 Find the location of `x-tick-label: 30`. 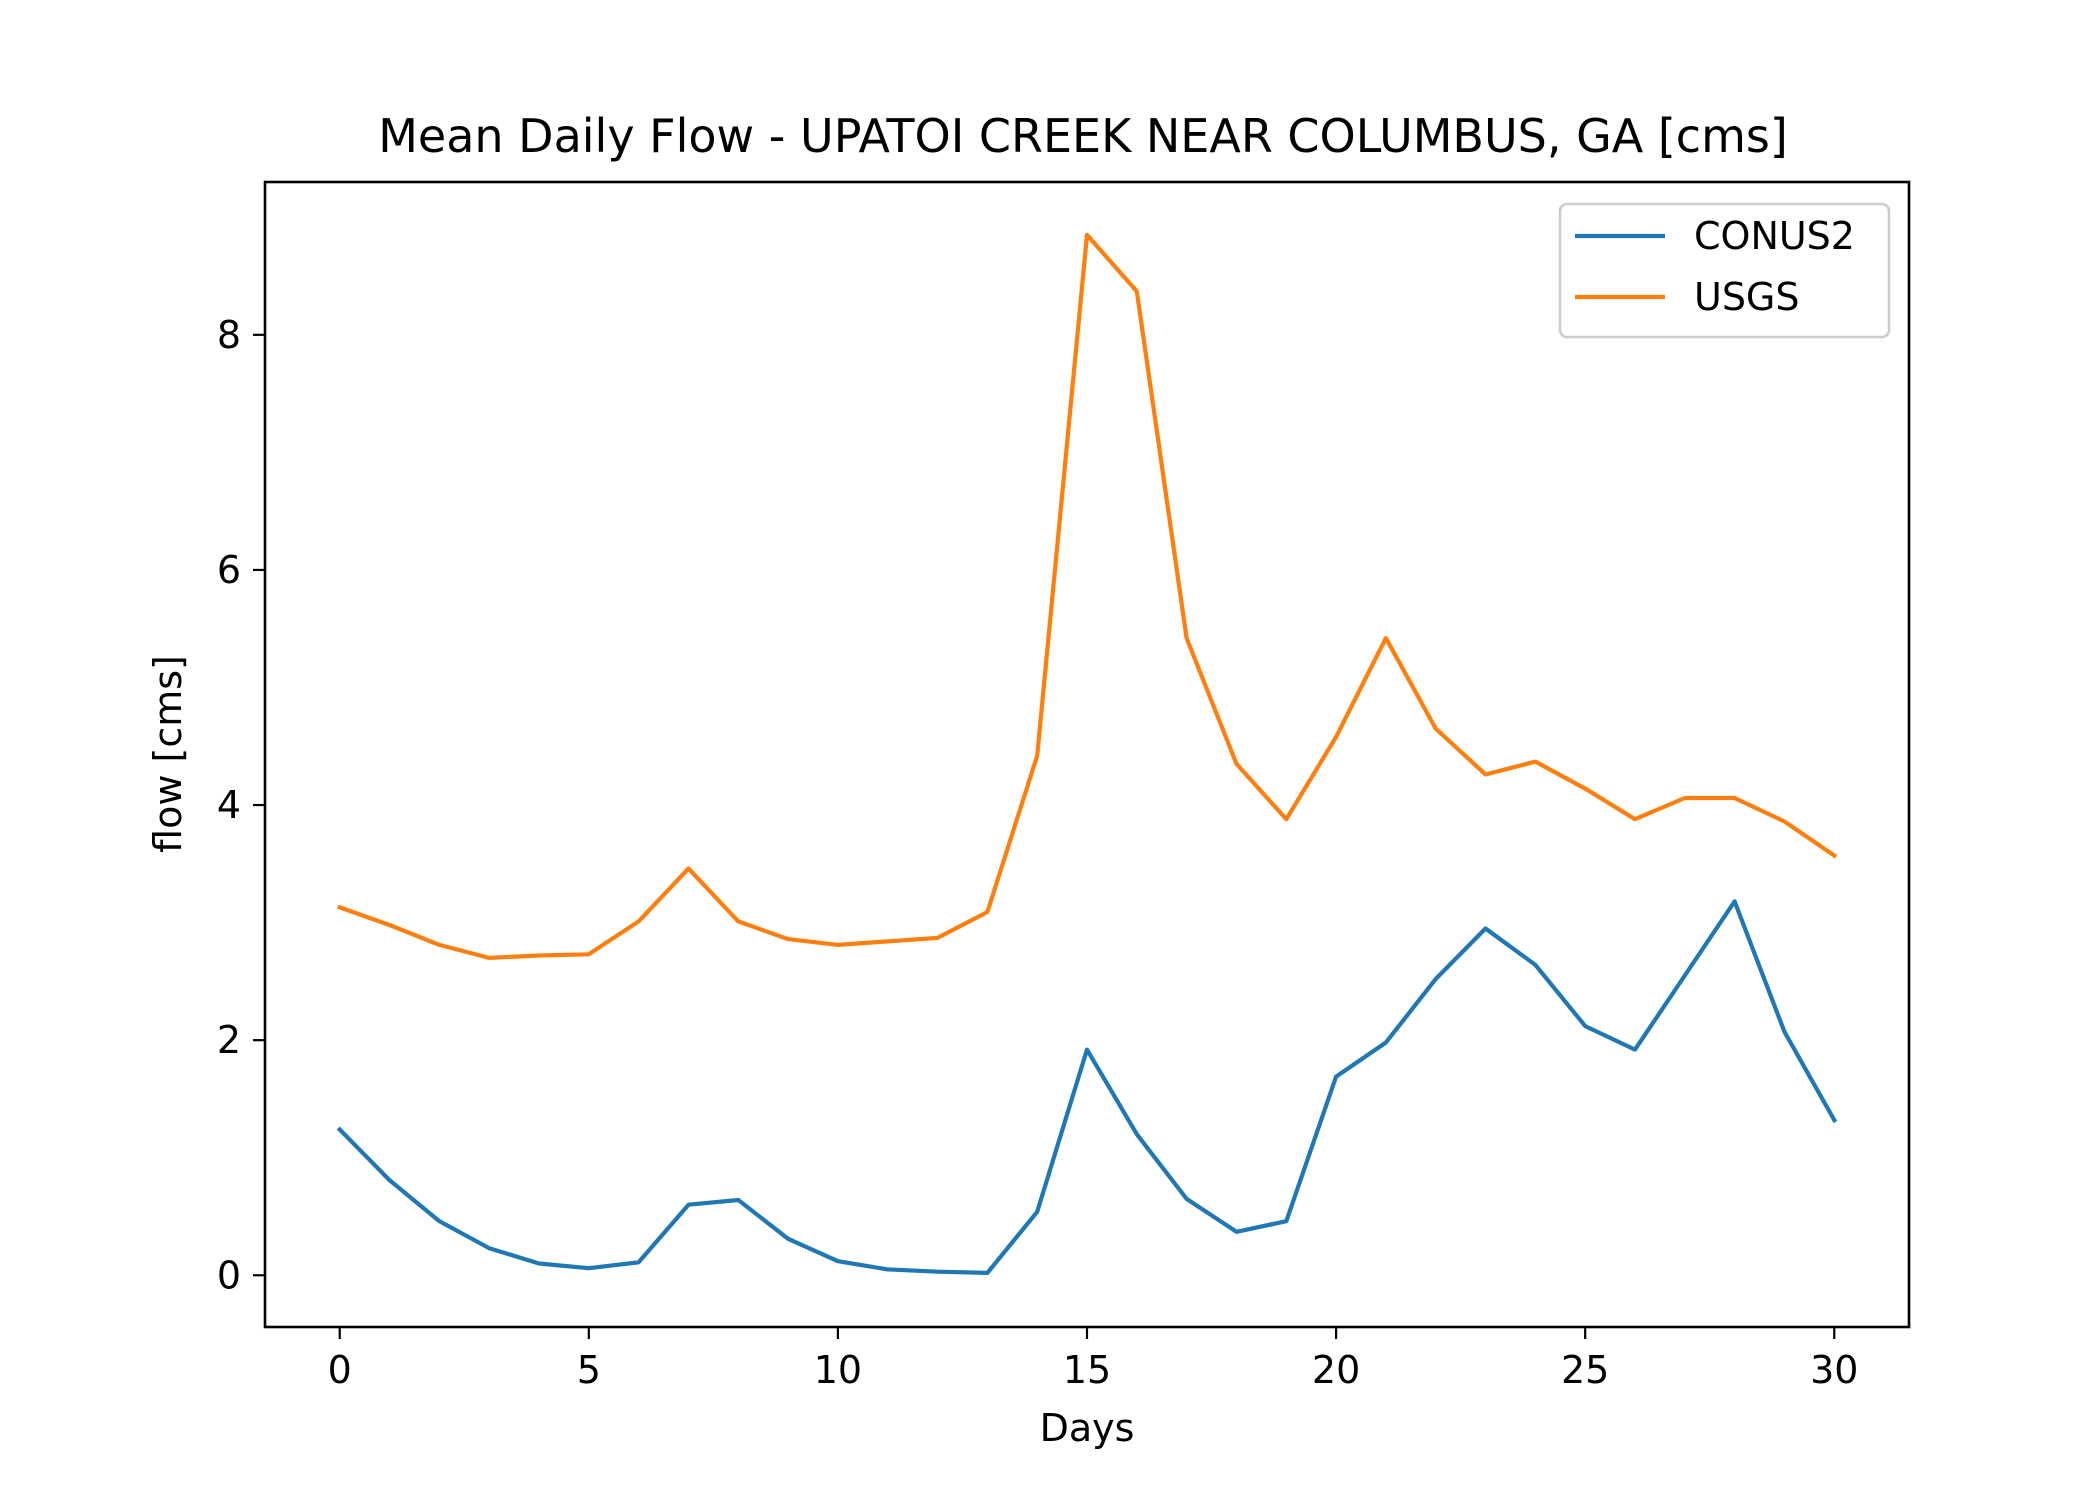

x-tick-label: 30 is located at coordinates (1834, 1370).